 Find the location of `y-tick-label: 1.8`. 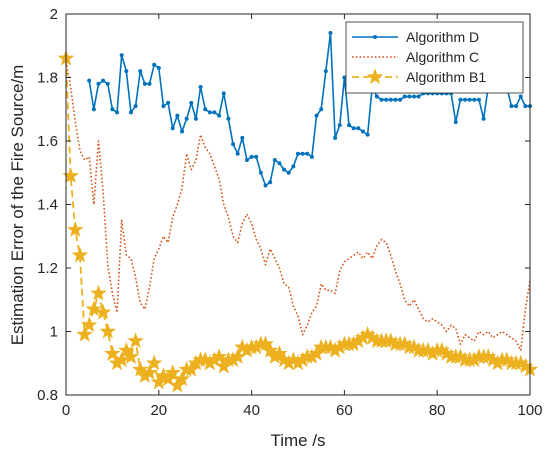

y-tick-label: 1.8 is located at coordinates (47, 78).